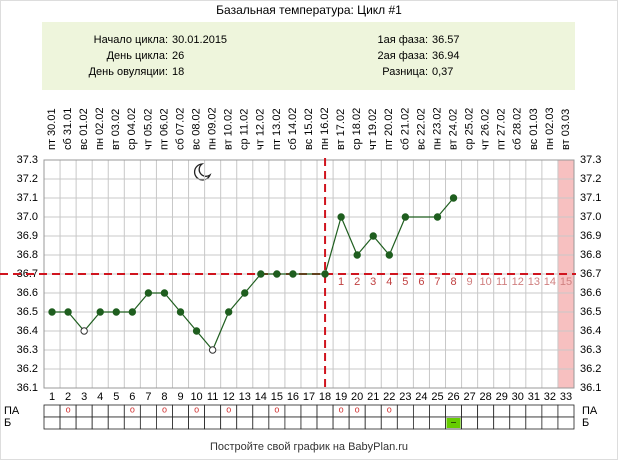 This screenshot has height=460, width=618. What do you see at coordinates (84, 397) in the screenshot?
I see `x-tick-label: 3` at bounding box center [84, 397].